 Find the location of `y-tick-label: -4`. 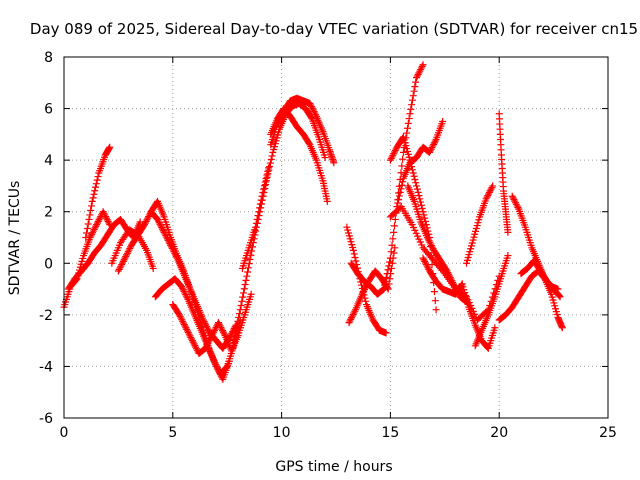

y-tick-label: -4 is located at coordinates (46, 367).